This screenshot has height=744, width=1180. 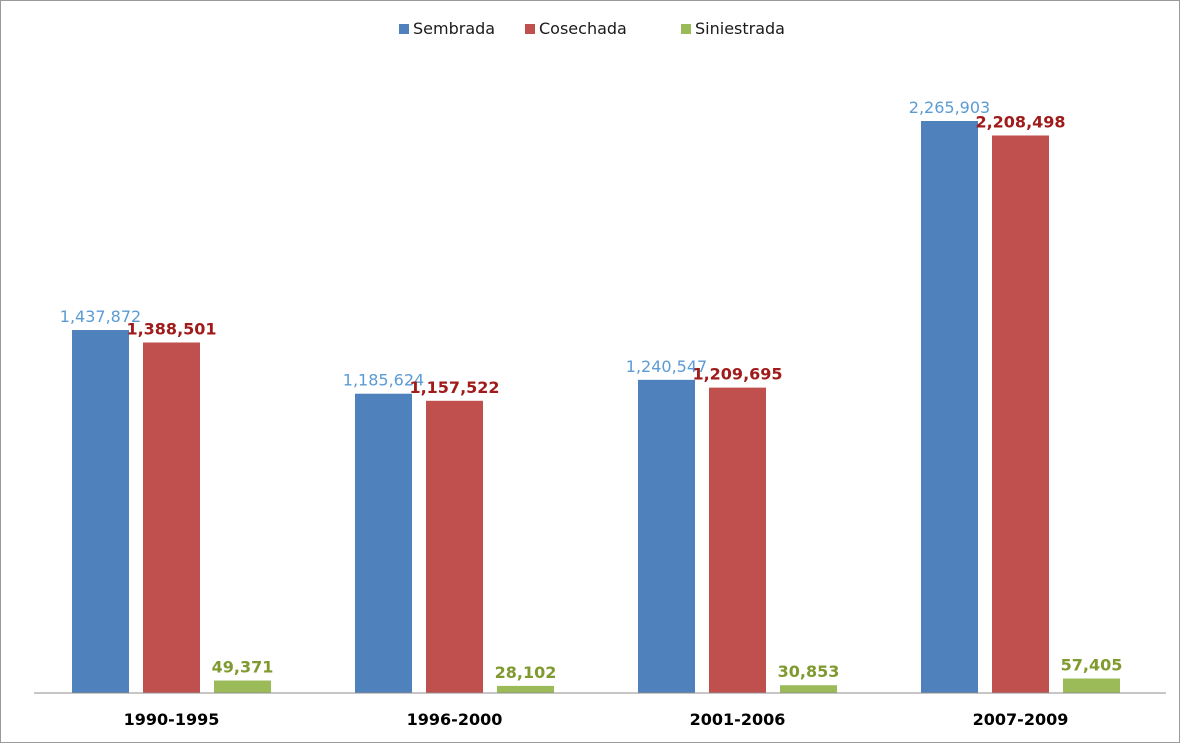 I want to click on bar-cosechada-1990-1995, so click(x=171, y=517).